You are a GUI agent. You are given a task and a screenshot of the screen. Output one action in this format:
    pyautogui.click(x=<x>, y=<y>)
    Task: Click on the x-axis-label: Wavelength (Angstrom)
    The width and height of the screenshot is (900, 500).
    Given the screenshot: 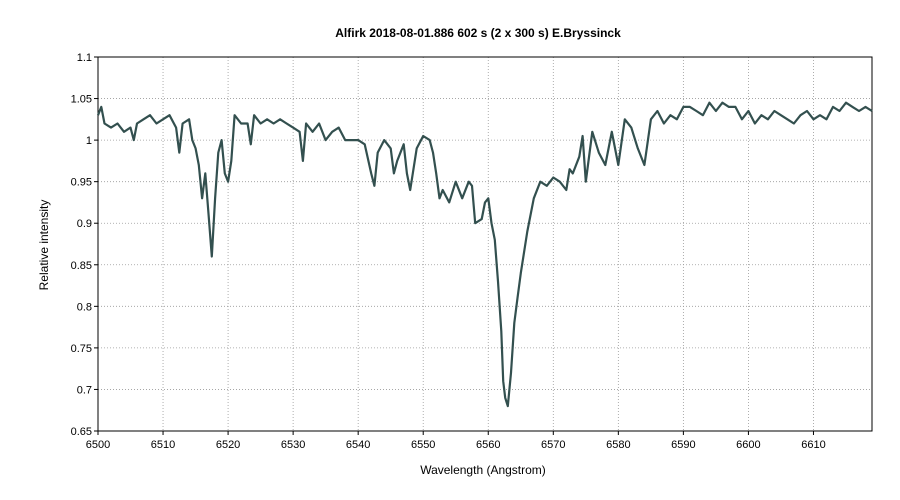 What is the action you would take?
    pyautogui.click(x=483, y=470)
    